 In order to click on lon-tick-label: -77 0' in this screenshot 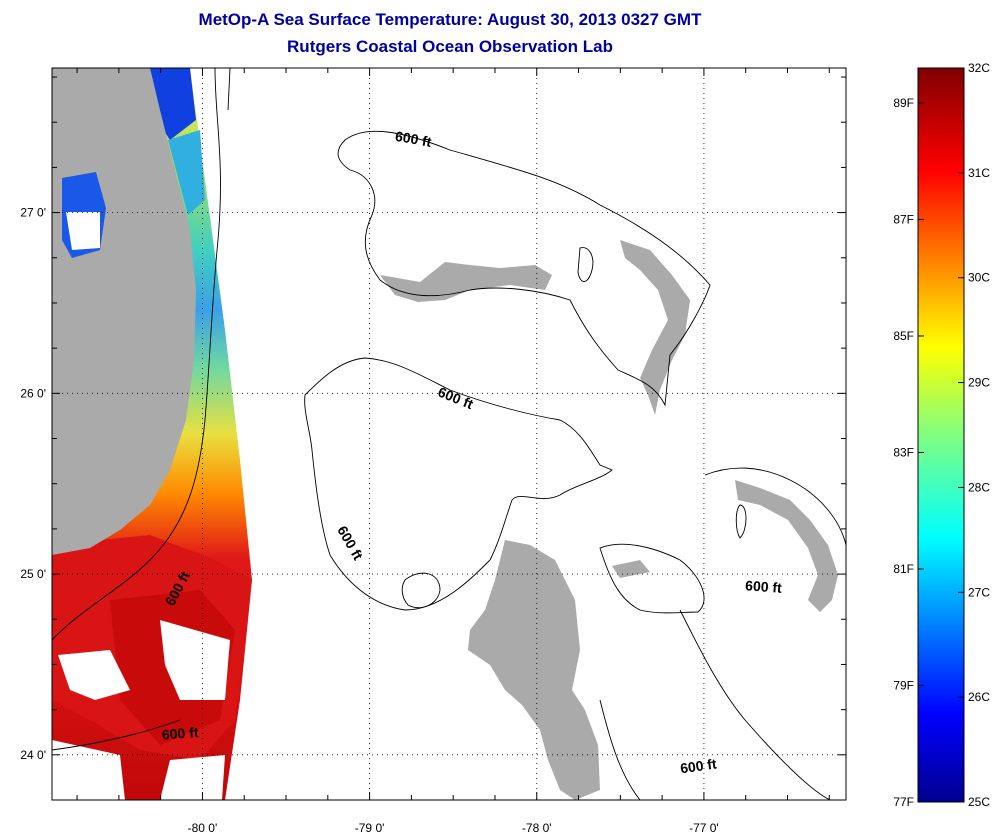, I will do `click(704, 828)`.